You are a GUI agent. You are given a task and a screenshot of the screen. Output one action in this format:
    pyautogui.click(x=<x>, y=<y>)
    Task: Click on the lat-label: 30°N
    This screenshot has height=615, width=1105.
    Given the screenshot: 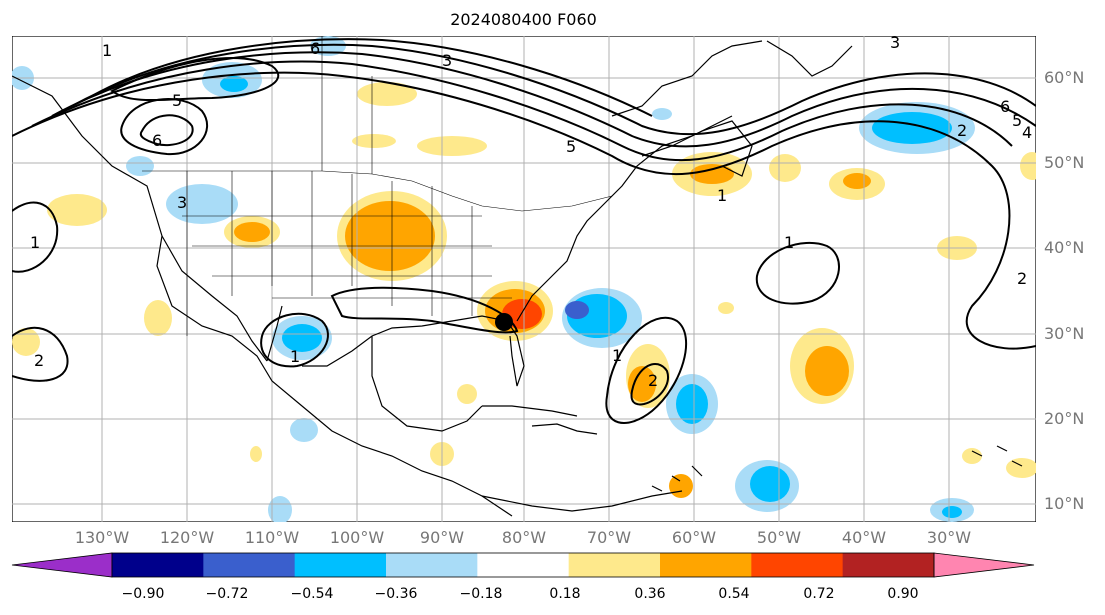 What is the action you would take?
    pyautogui.click(x=1064, y=333)
    